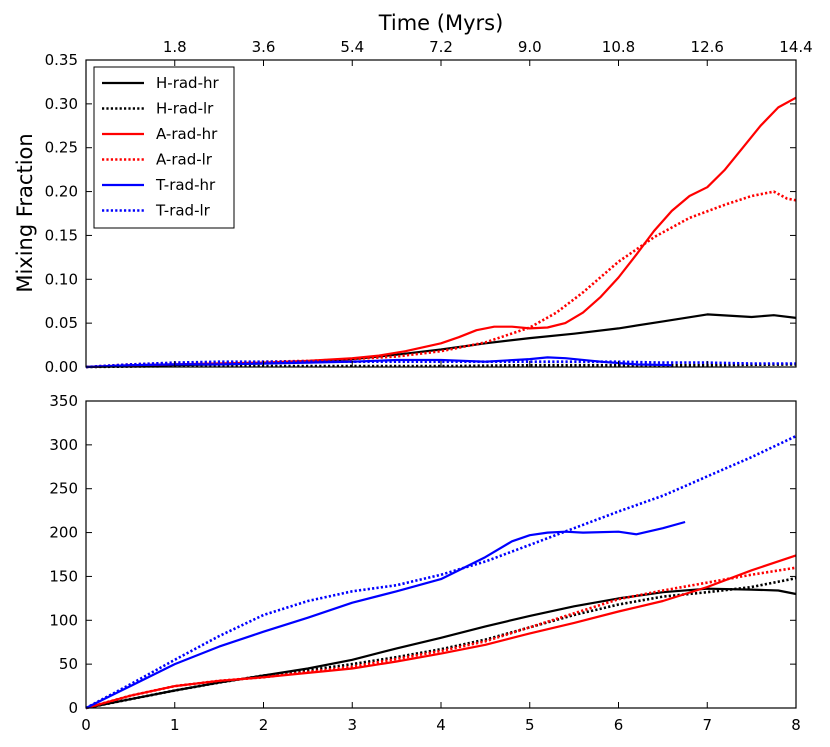 The width and height of the screenshot is (830, 747). Describe the element at coordinates (63, 445) in the screenshot. I see `bottom-ytick-label: 300` at that location.